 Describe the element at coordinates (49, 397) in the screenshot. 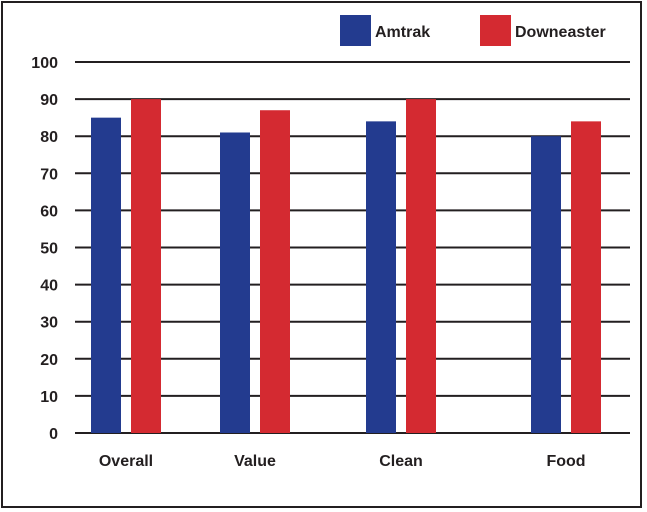

I see `y-tick-label: 10` at that location.